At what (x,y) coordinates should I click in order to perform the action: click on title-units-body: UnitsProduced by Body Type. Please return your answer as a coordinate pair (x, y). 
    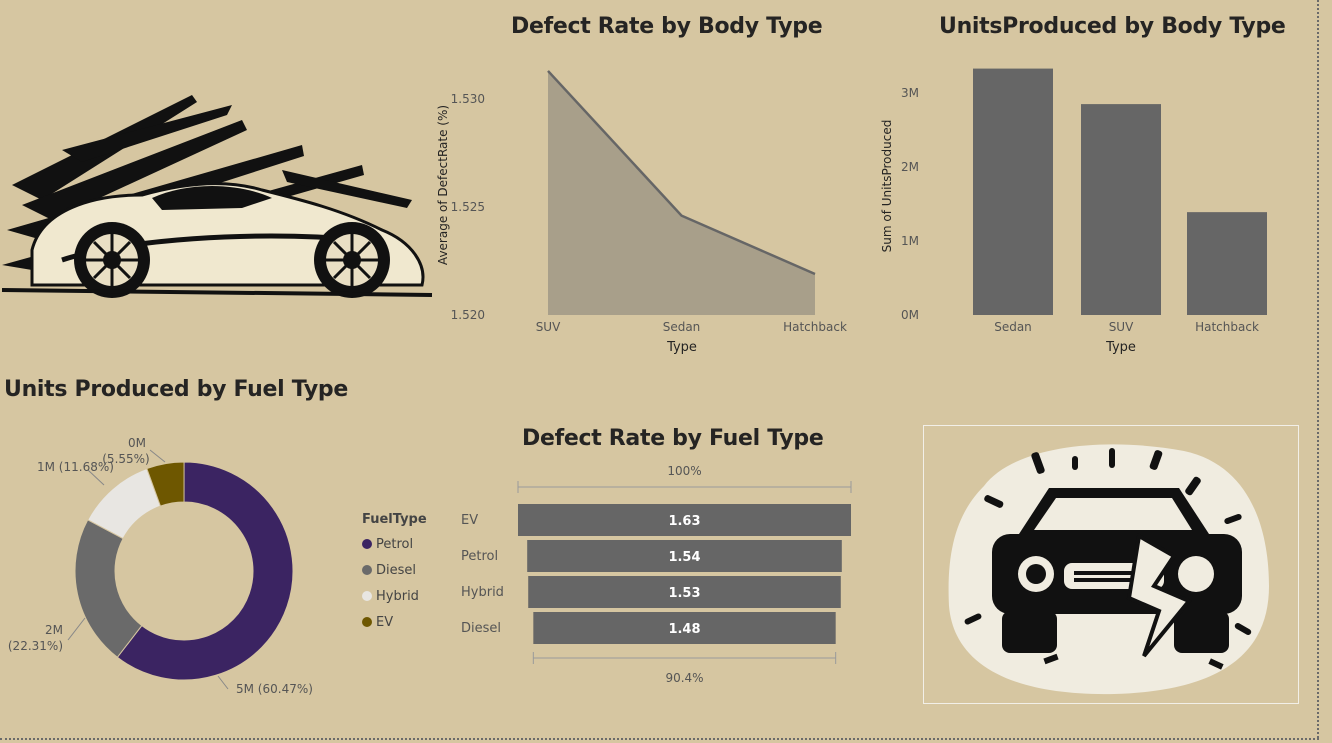
    Looking at the image, I should click on (1112, 26).